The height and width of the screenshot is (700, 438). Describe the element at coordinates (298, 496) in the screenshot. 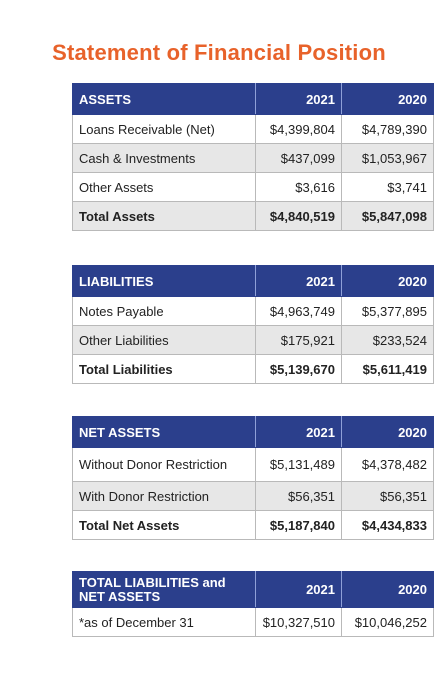

I see `value-2021: $56,351` at that location.